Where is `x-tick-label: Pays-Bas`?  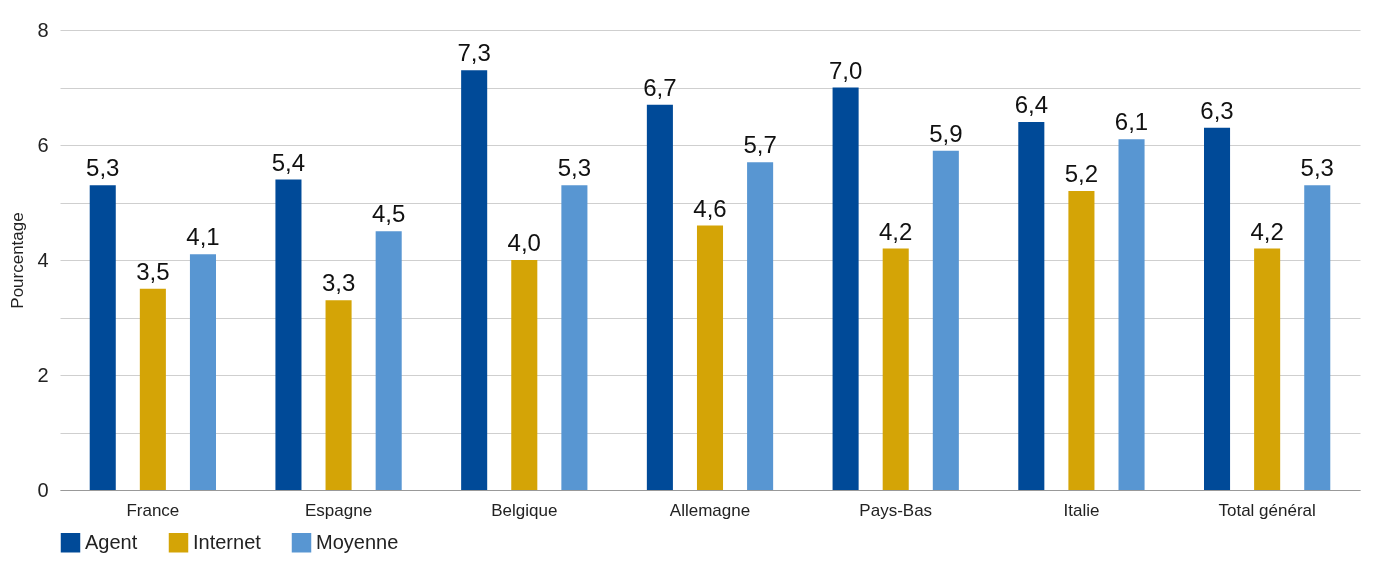 x-tick-label: Pays-Bas is located at coordinates (896, 510).